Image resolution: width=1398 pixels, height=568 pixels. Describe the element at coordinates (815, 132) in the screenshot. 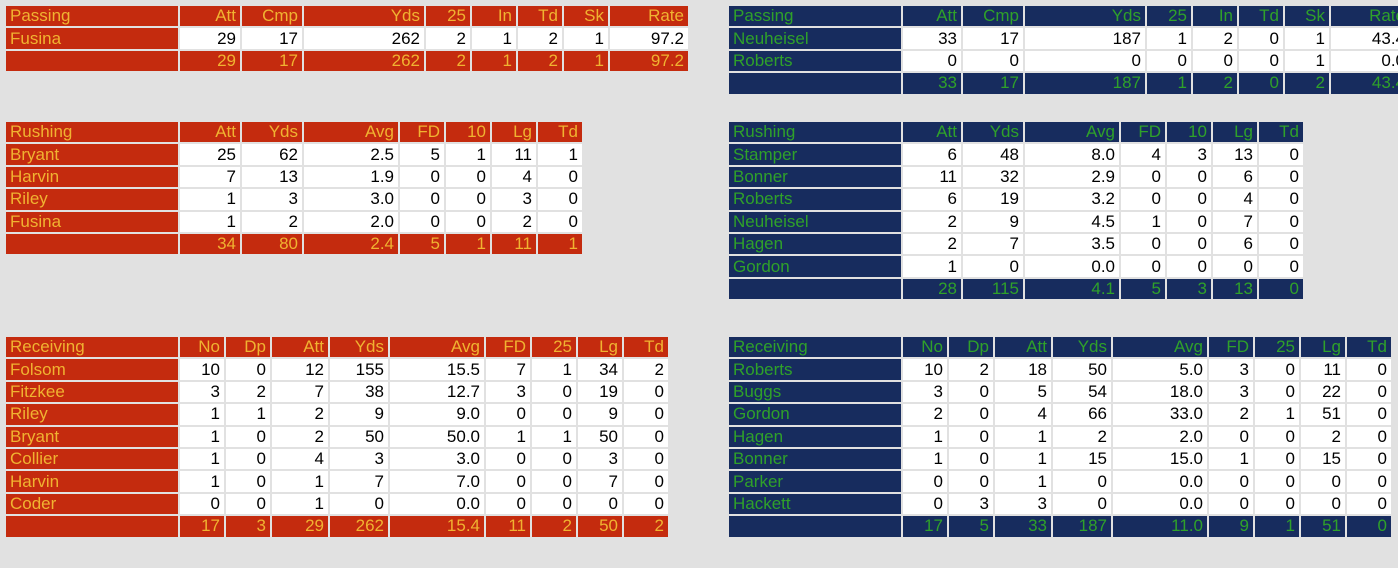

I see `section-title: Rushing` at that location.